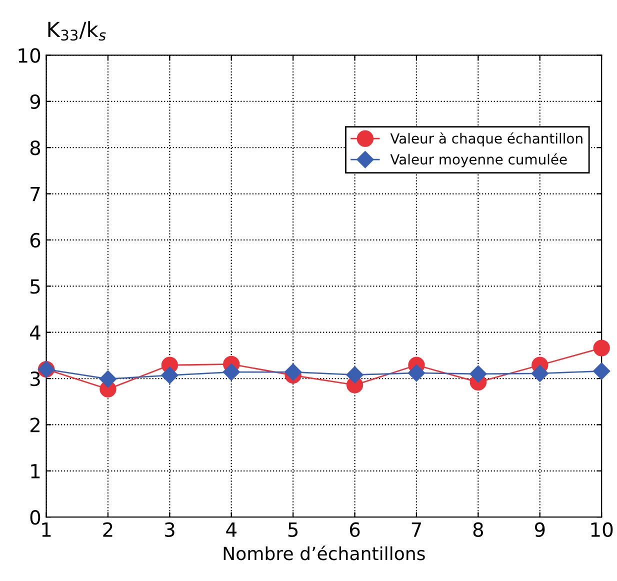 The width and height of the screenshot is (617, 581). What do you see at coordinates (416, 529) in the screenshot?
I see `x-tick-label: 7` at bounding box center [416, 529].